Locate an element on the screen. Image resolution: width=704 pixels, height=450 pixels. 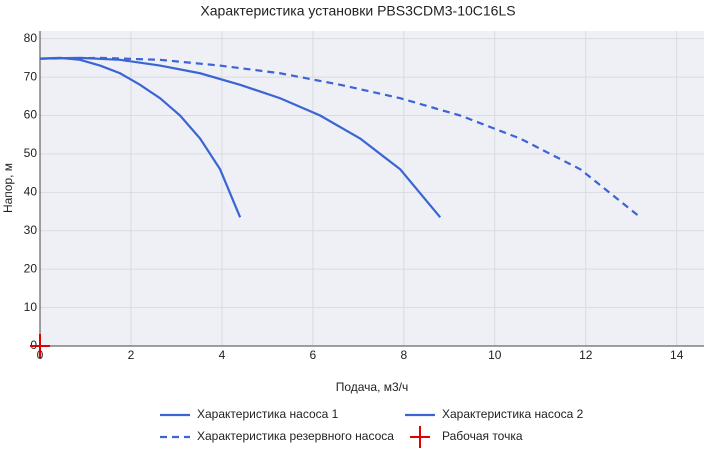
legend-symbol is located at coordinates (420, 437).